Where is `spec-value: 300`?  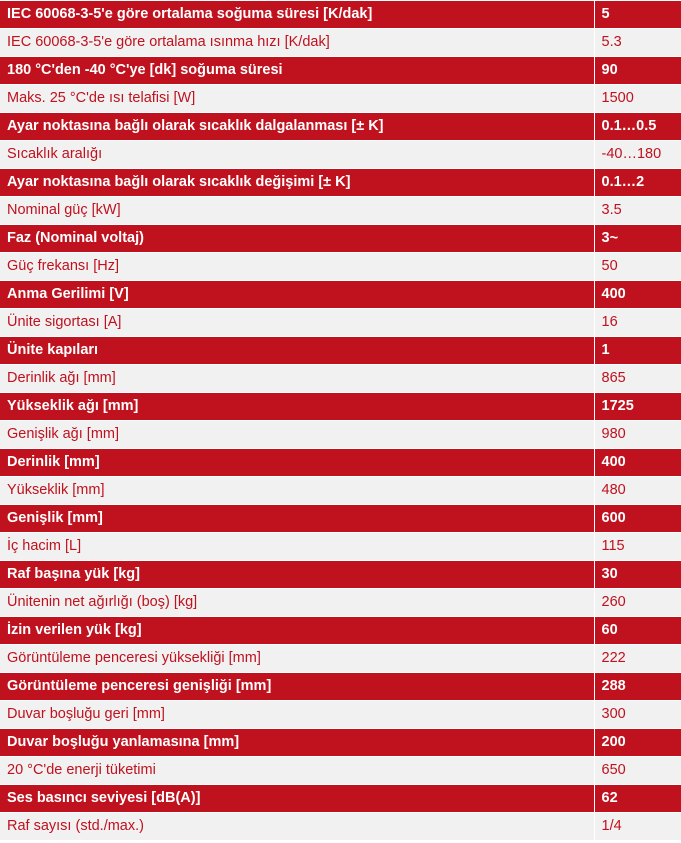
spec-value: 300 is located at coordinates (637, 714).